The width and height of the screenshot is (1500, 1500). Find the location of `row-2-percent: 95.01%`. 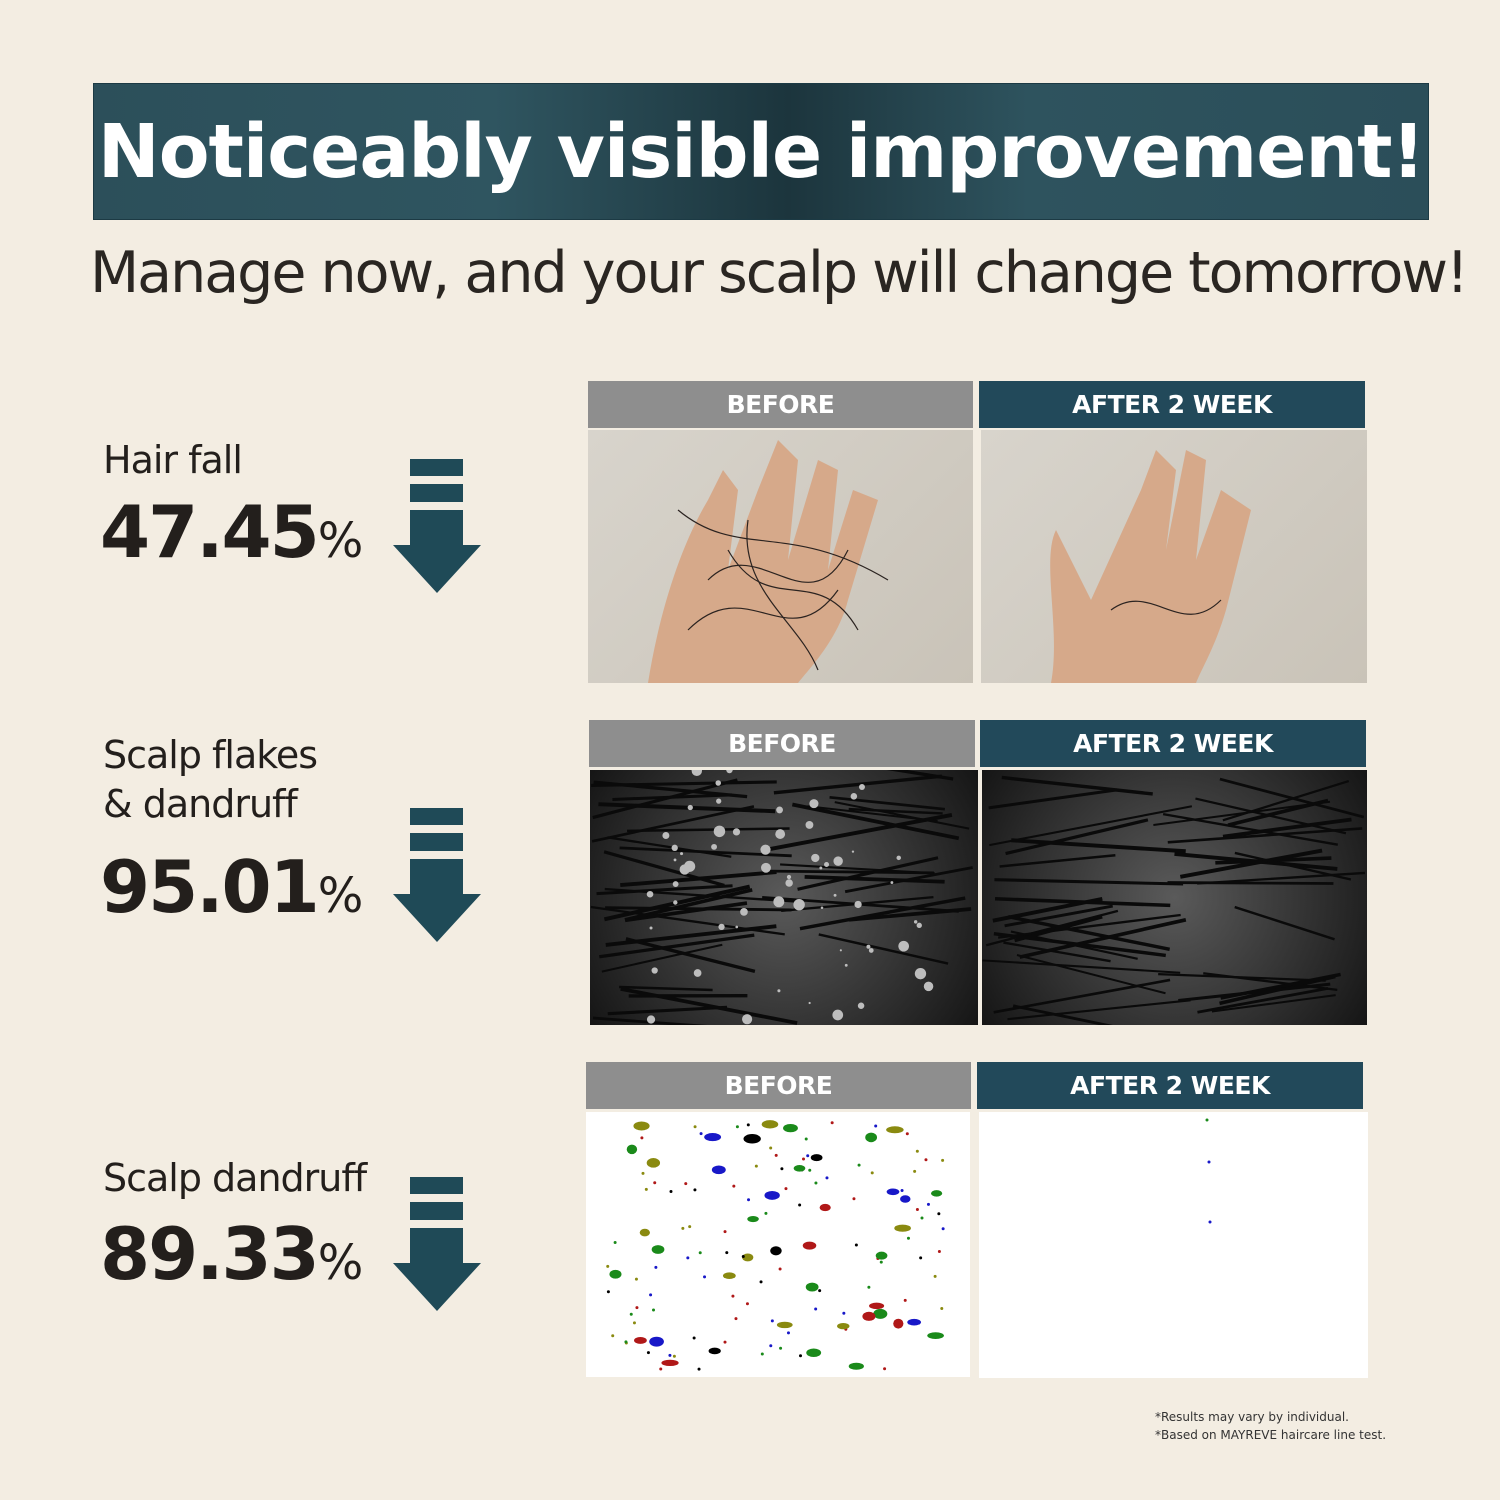

row-2-percent: 95.01% is located at coordinates (232, 887).